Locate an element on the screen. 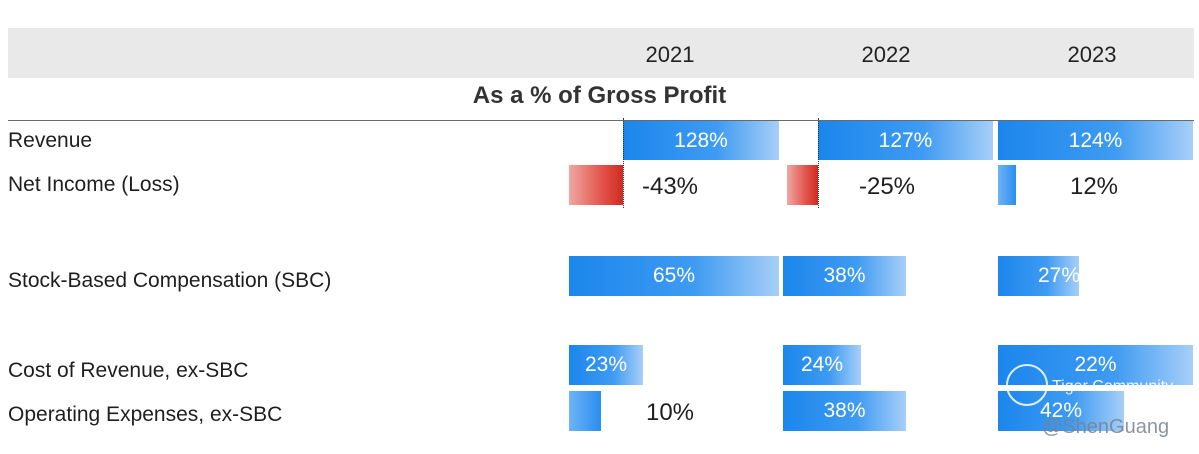 The image size is (1199, 454). bar-net-income-2023 is located at coordinates (1007, 185).